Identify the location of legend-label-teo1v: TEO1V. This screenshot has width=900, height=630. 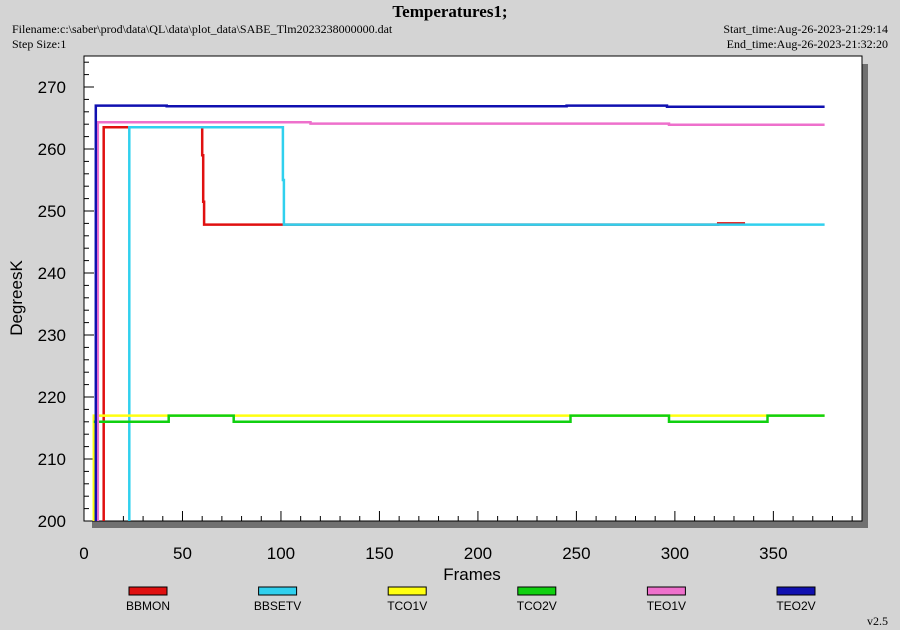
(666, 606).